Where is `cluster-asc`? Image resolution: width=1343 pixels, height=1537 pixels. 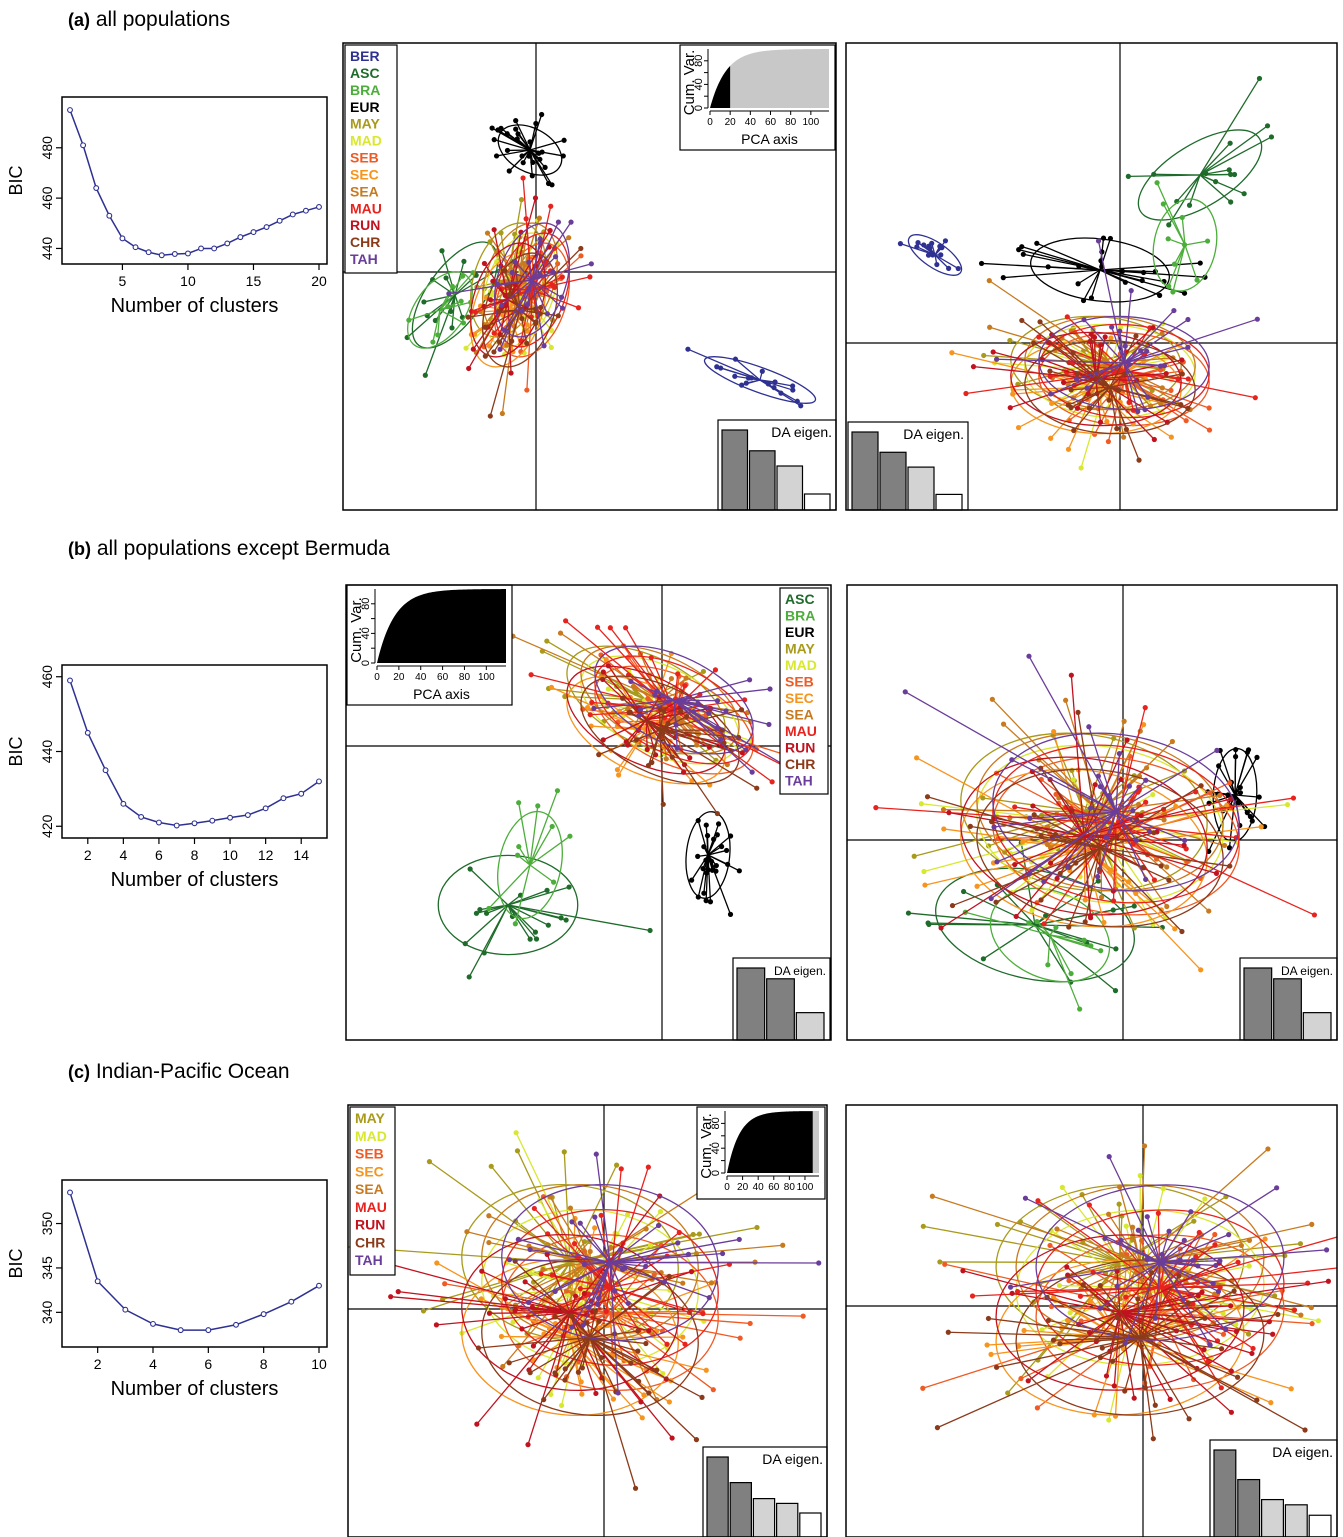
cluster-asc is located at coordinates (1200, 151).